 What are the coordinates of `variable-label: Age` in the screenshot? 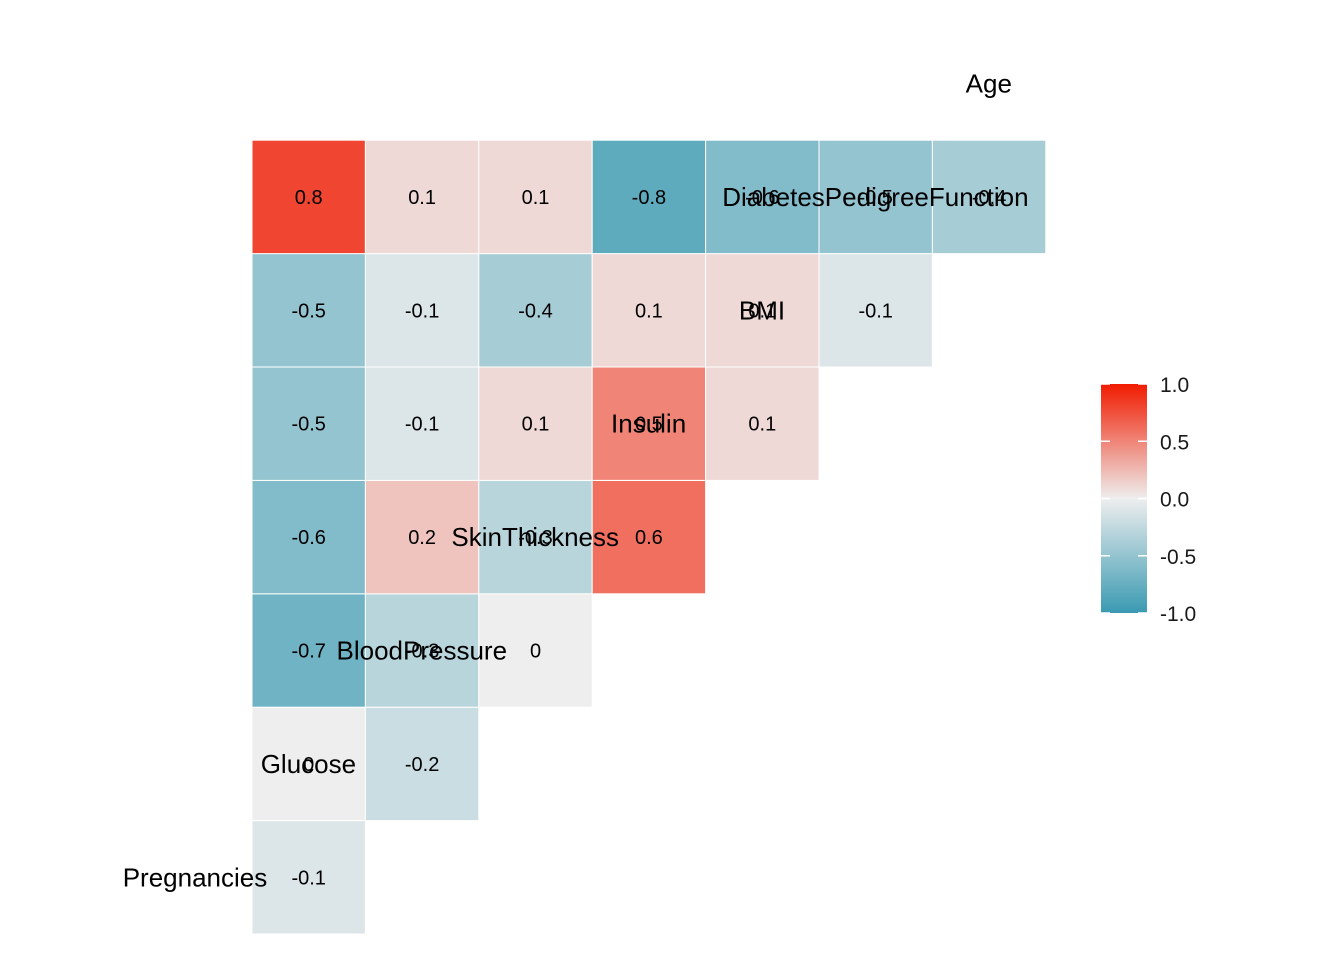 It's located at (989, 84).